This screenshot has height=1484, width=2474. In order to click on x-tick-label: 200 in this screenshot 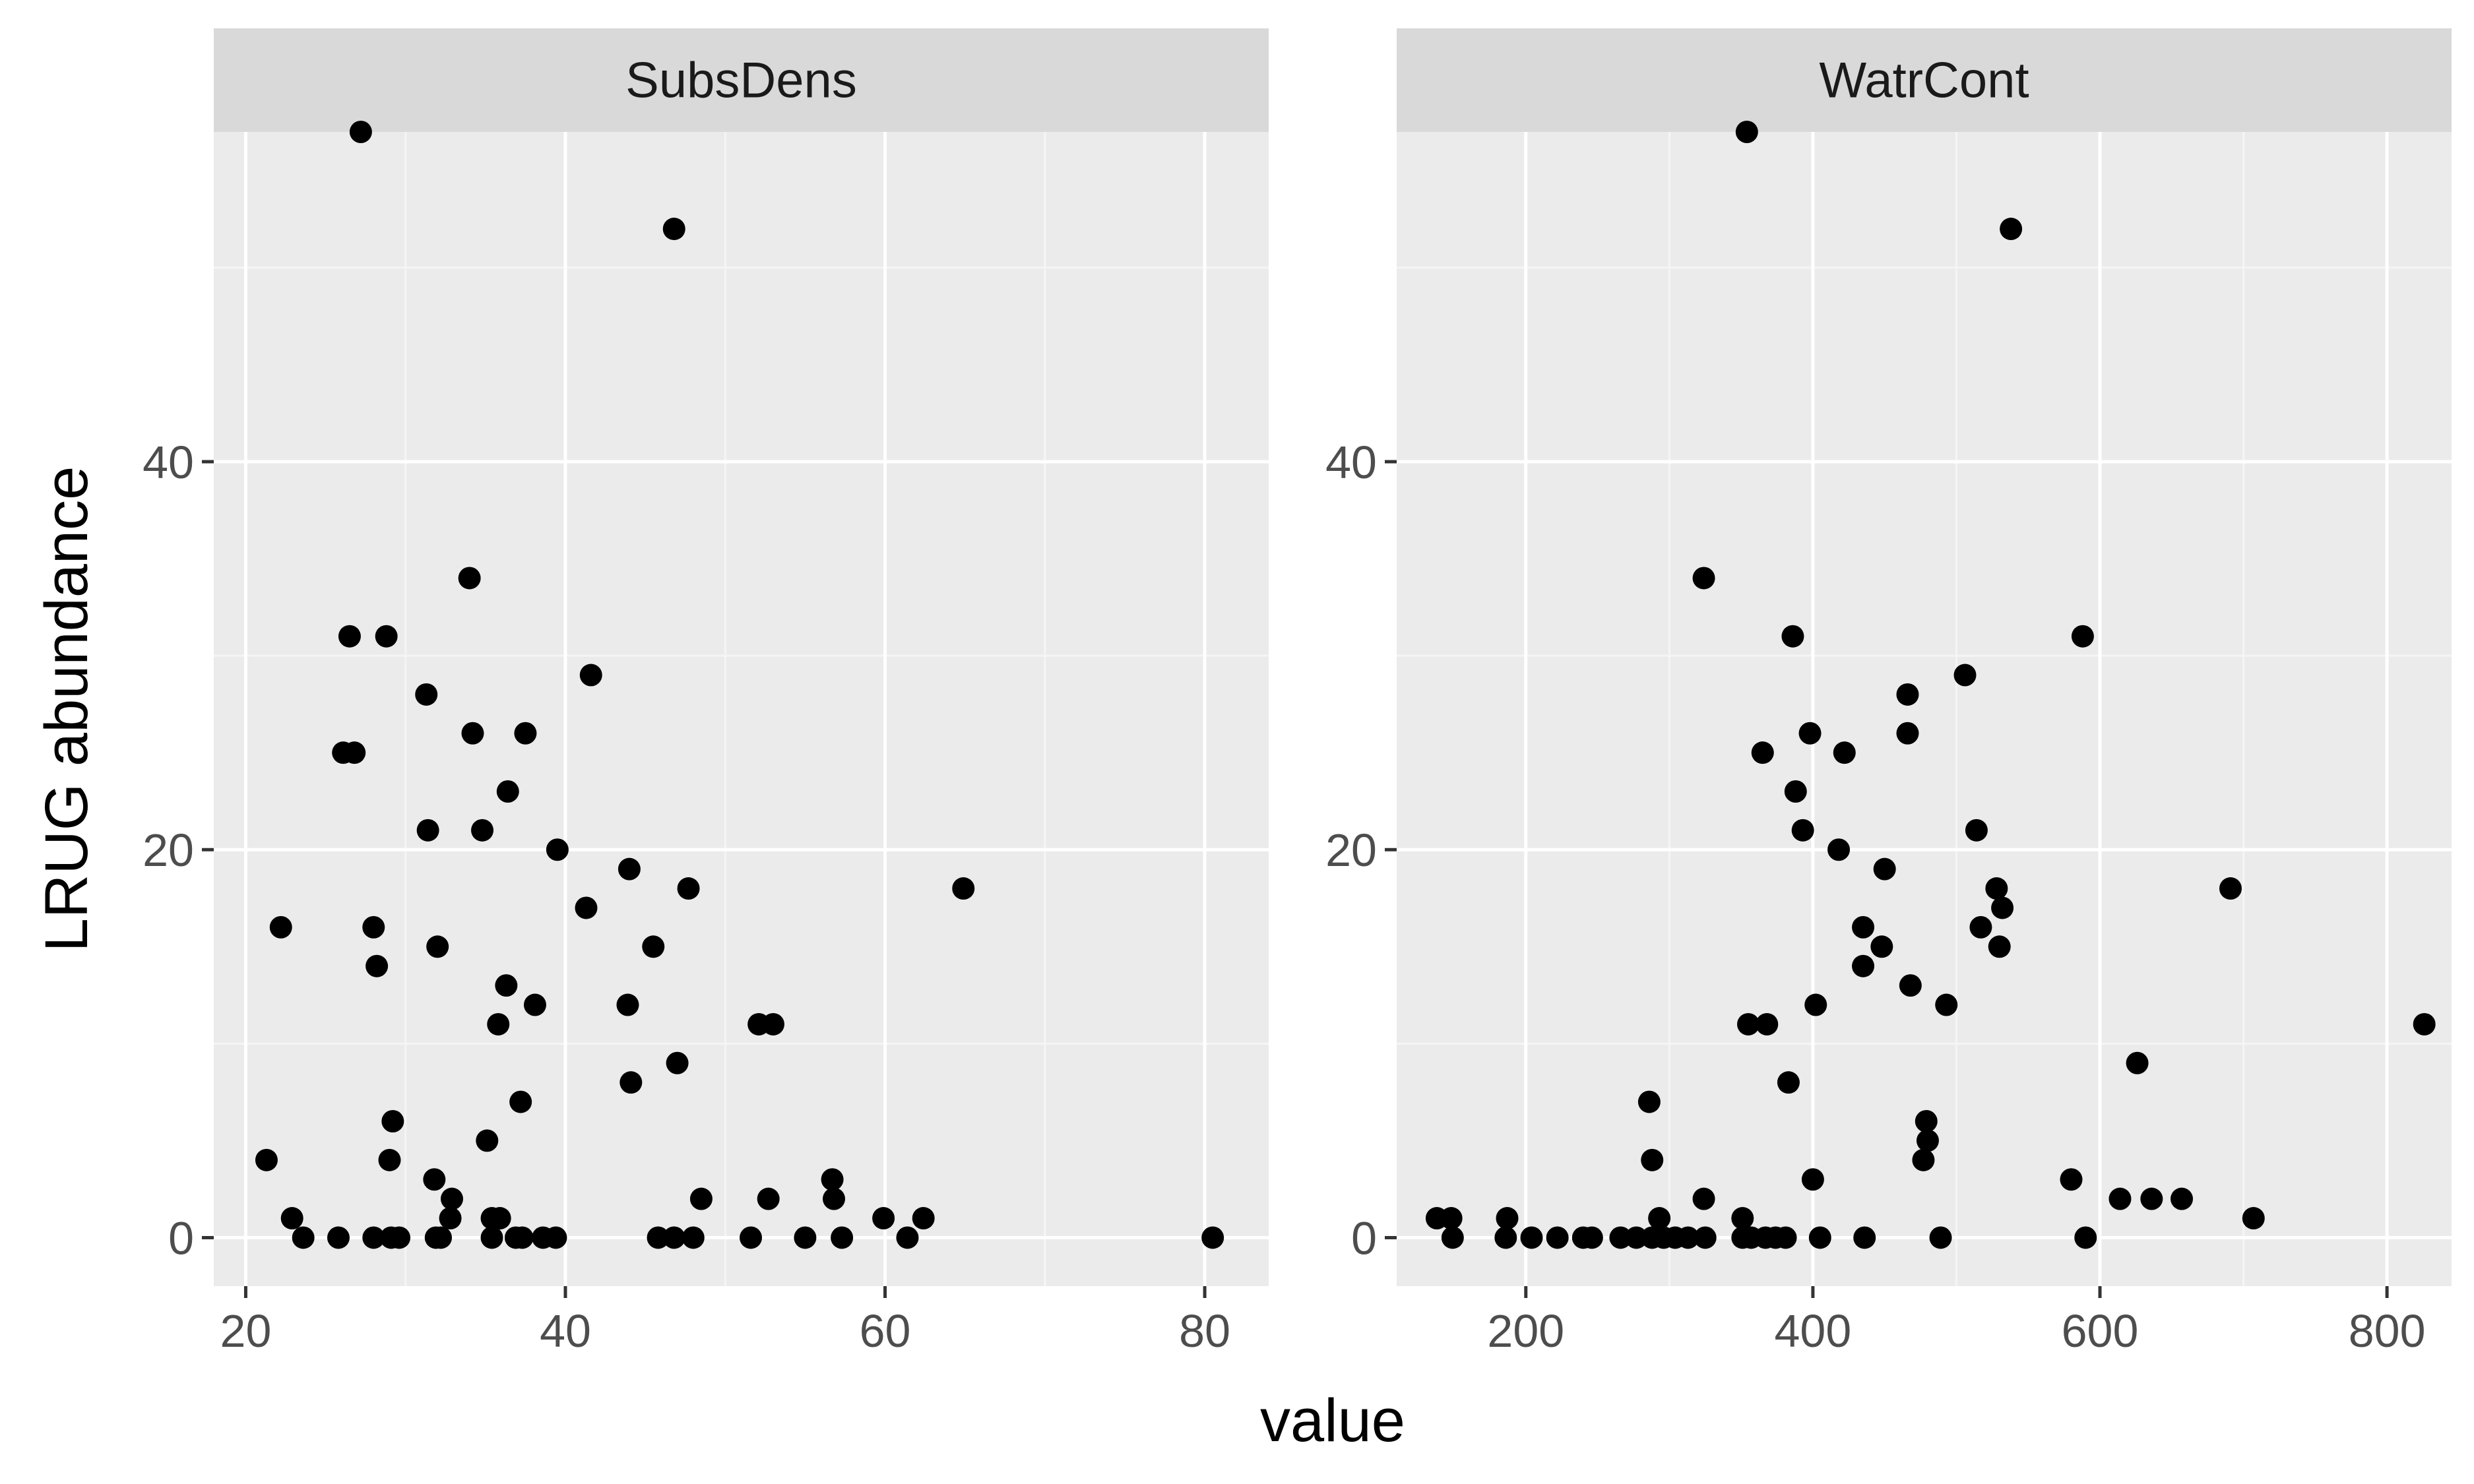, I will do `click(1525, 1331)`.